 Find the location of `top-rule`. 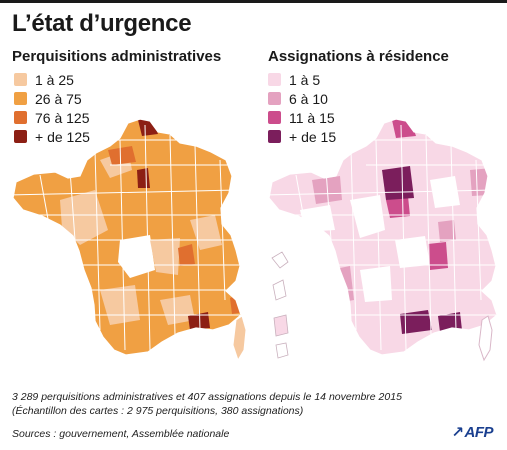

top-rule is located at coordinates (253, 1).